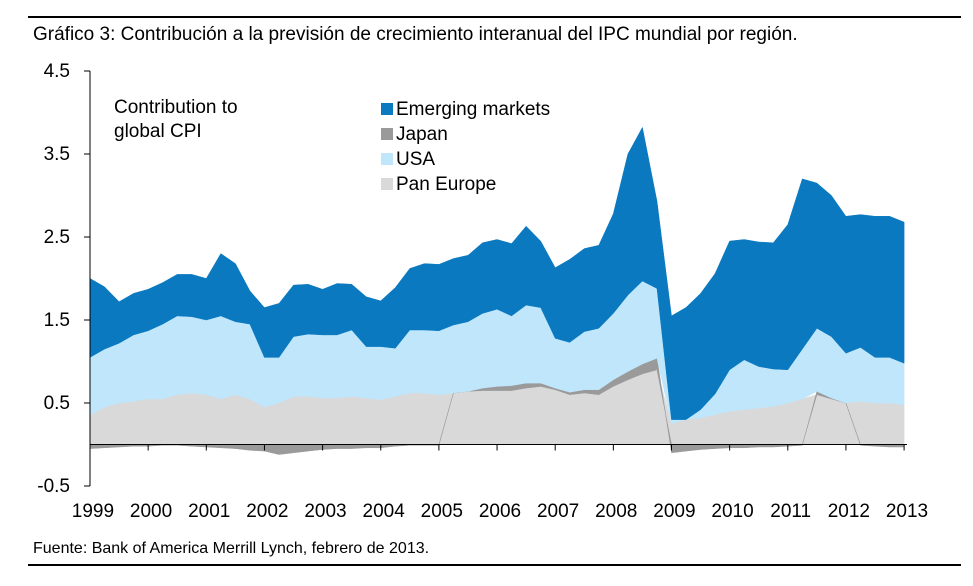 The image size is (973, 586). What do you see at coordinates (494, 565) in the screenshot?
I see `bottom-rule` at bounding box center [494, 565].